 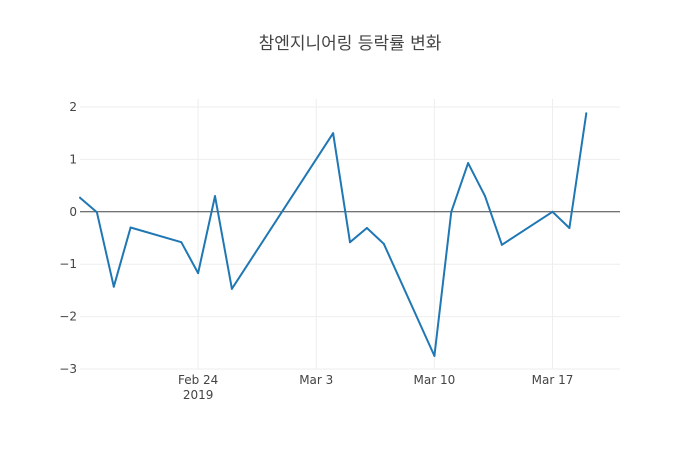 What do you see at coordinates (198, 380) in the screenshot?
I see `x-tick-label: Feb 24` at bounding box center [198, 380].